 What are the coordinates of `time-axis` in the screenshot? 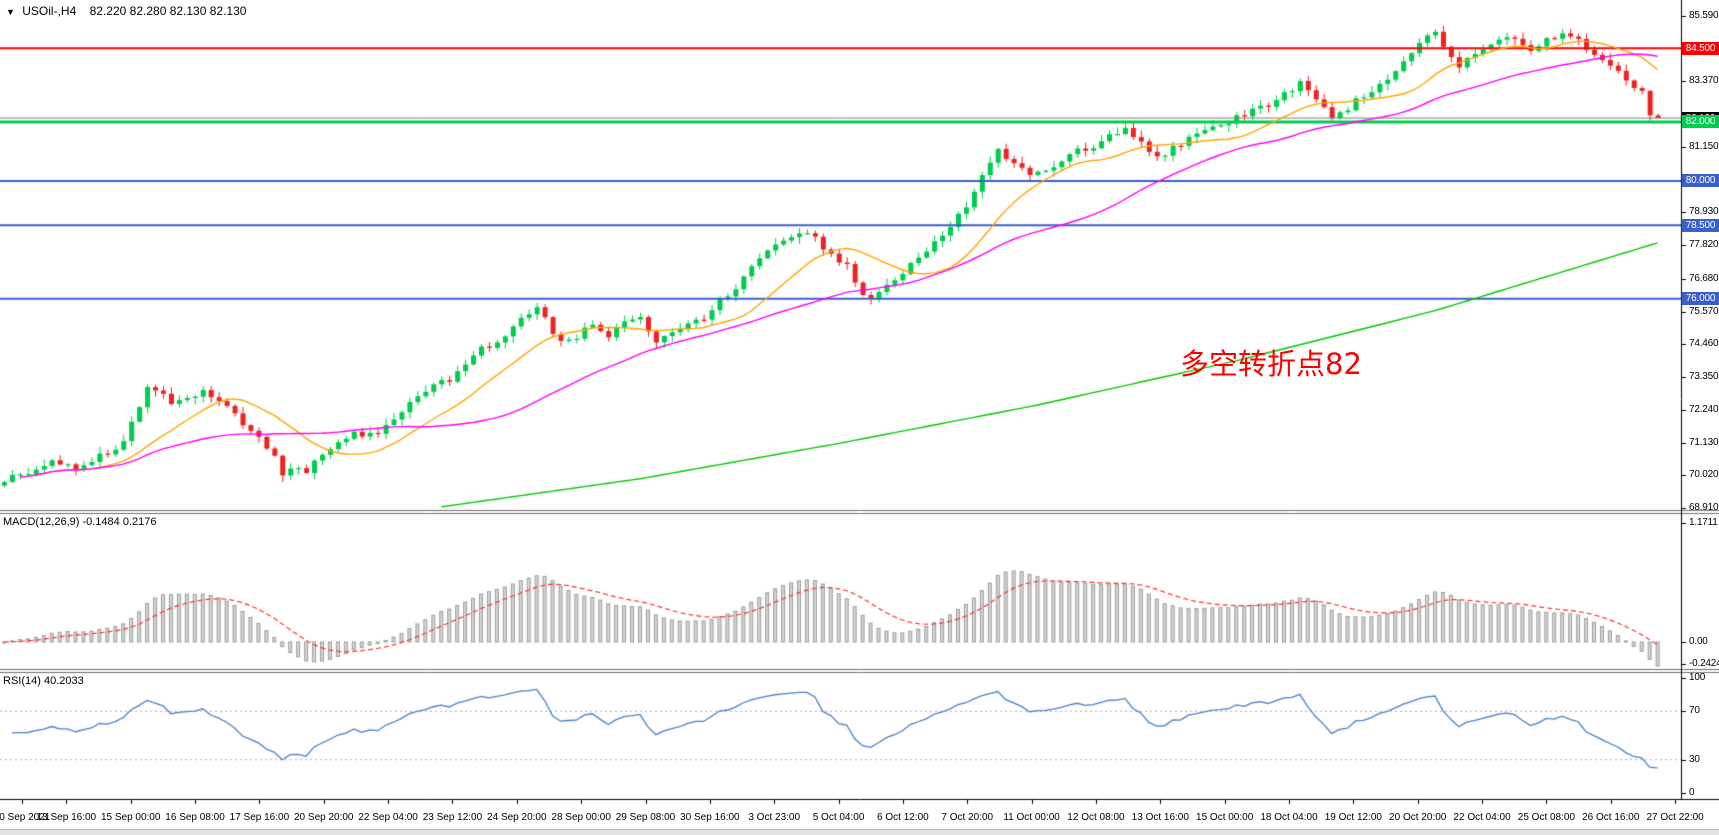 It's located at (859, 814).